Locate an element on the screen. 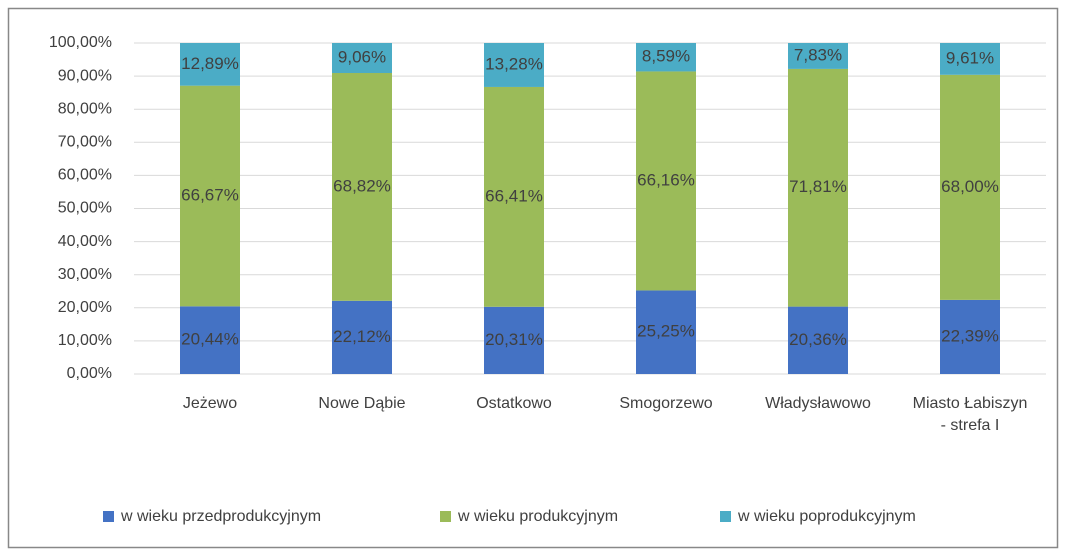 The height and width of the screenshot is (552, 1066). data-label: 20,31% is located at coordinates (514, 339).